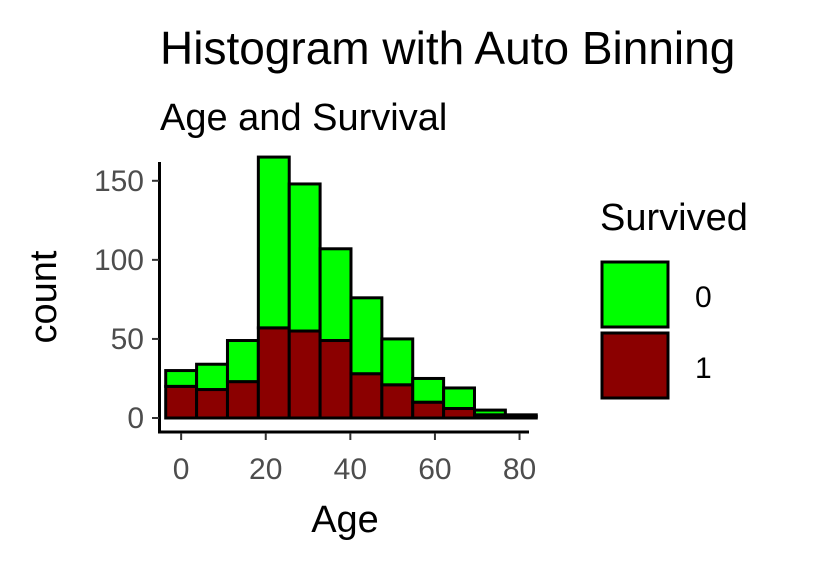 Image resolution: width=825 pixels, height=565 pixels. What do you see at coordinates (674, 298) in the screenshot?
I see `legend: Survived 0 1` at bounding box center [674, 298].